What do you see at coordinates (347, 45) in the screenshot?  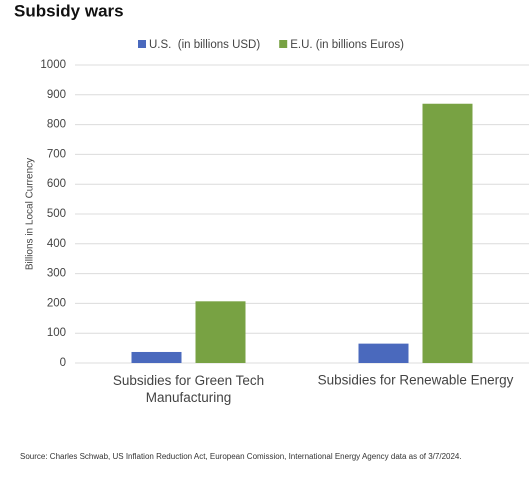 I see `legend-label: E.U. (in billions Euros)` at bounding box center [347, 45].